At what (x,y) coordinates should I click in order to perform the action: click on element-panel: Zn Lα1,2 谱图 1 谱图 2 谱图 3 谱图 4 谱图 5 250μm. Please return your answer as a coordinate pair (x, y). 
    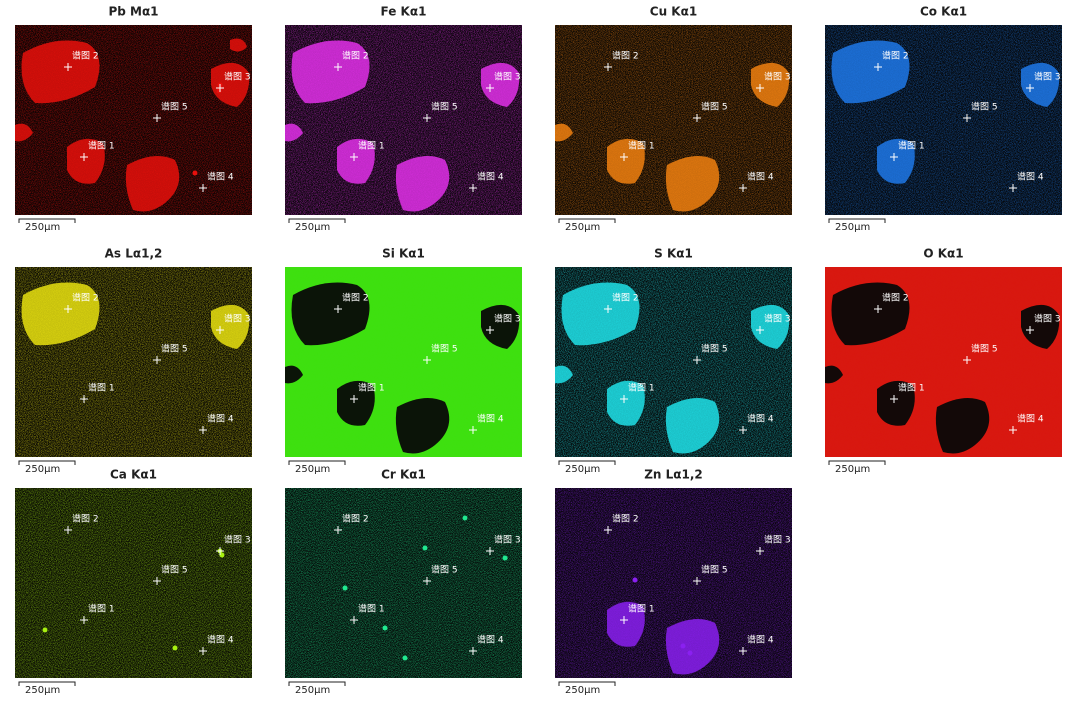
    Looking at the image, I should click on (673, 582).